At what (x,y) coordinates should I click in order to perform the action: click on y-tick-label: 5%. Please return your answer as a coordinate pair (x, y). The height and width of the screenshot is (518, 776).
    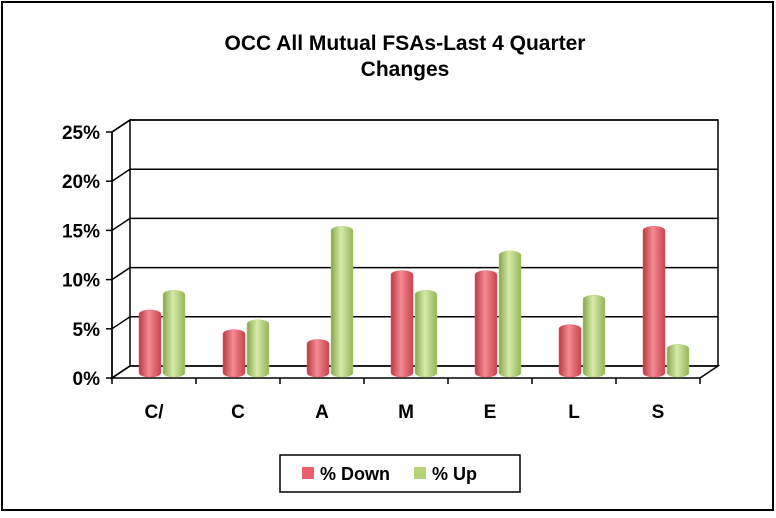
    Looking at the image, I should click on (87, 330).